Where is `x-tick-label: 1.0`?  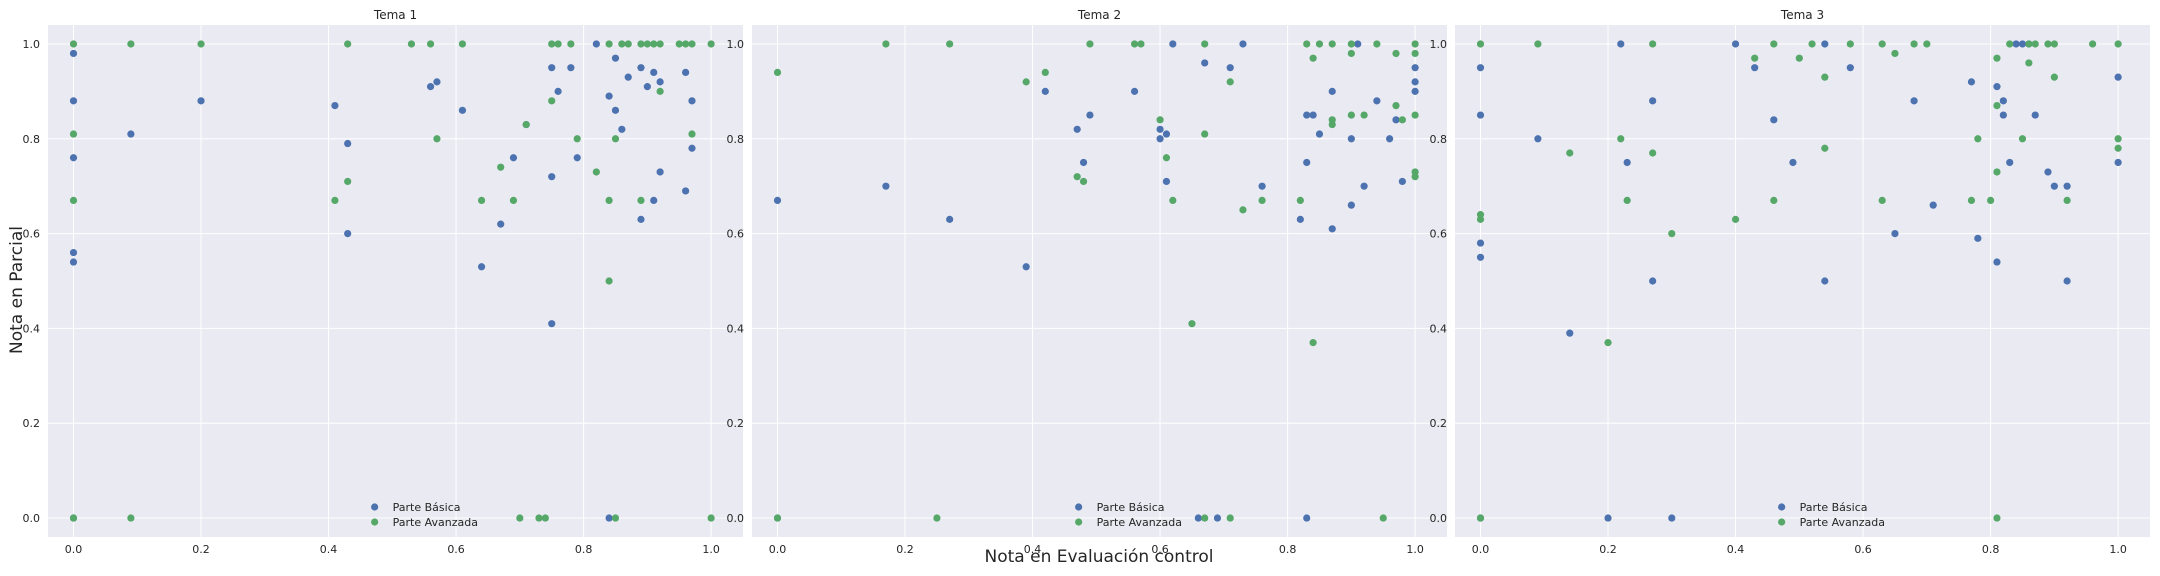 x-tick-label: 1.0 is located at coordinates (2118, 549).